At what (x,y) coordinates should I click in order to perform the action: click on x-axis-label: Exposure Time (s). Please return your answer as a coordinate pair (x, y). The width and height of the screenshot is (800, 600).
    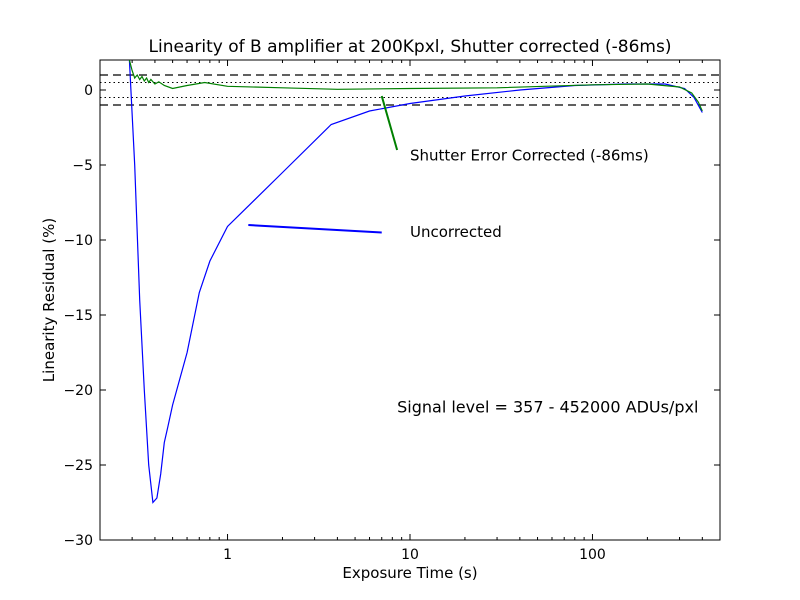
    Looking at the image, I should click on (409, 573).